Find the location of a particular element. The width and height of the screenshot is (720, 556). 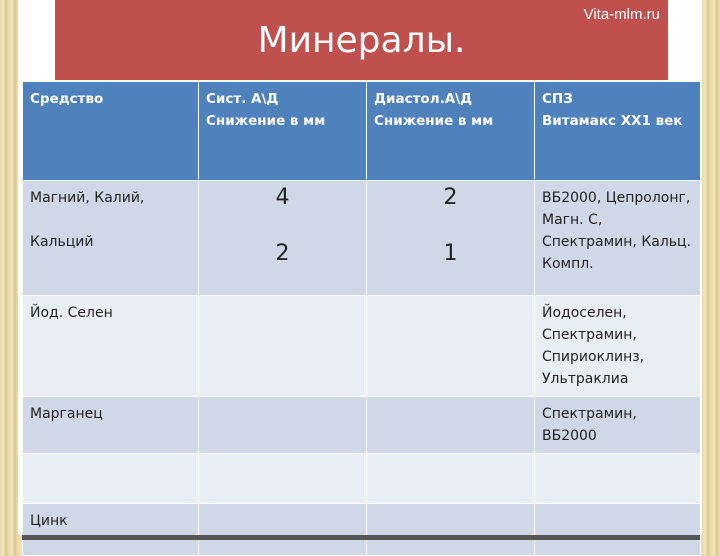

table-row: Марганец Спектрамин, ВБ2000 is located at coordinates (361, 425).